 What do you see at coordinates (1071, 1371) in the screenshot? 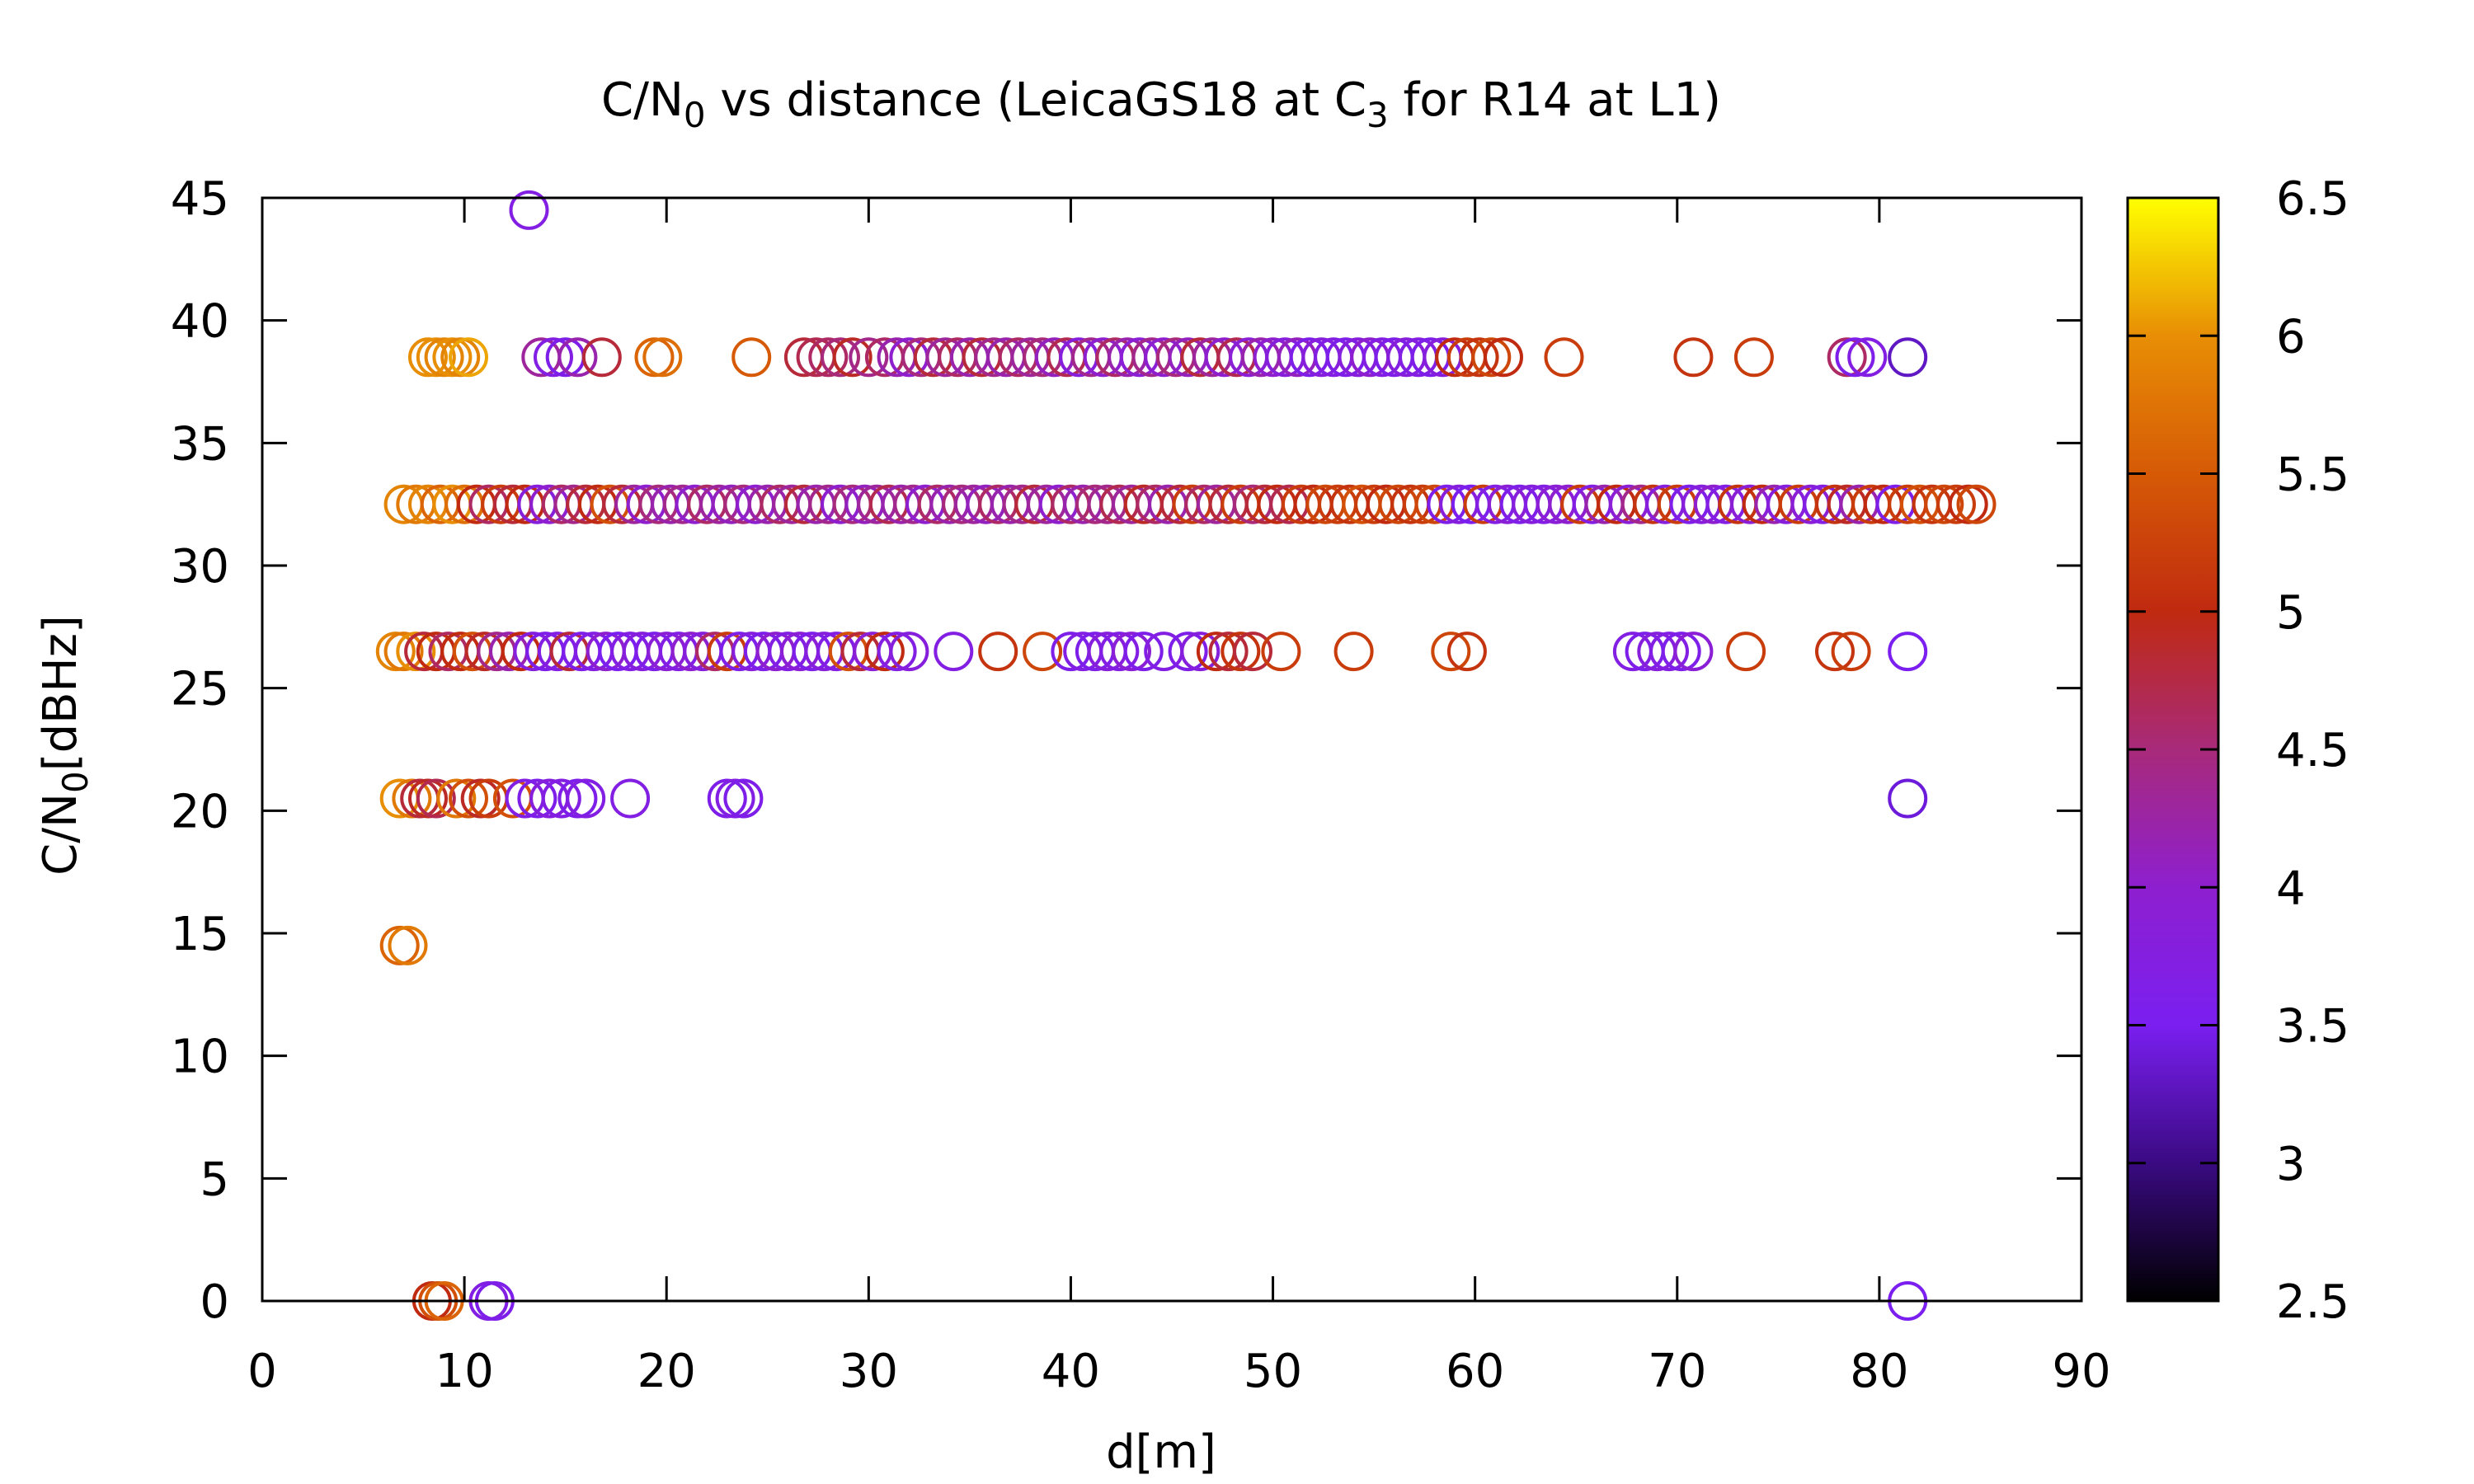
I see `x-tick-label: 40` at bounding box center [1071, 1371].